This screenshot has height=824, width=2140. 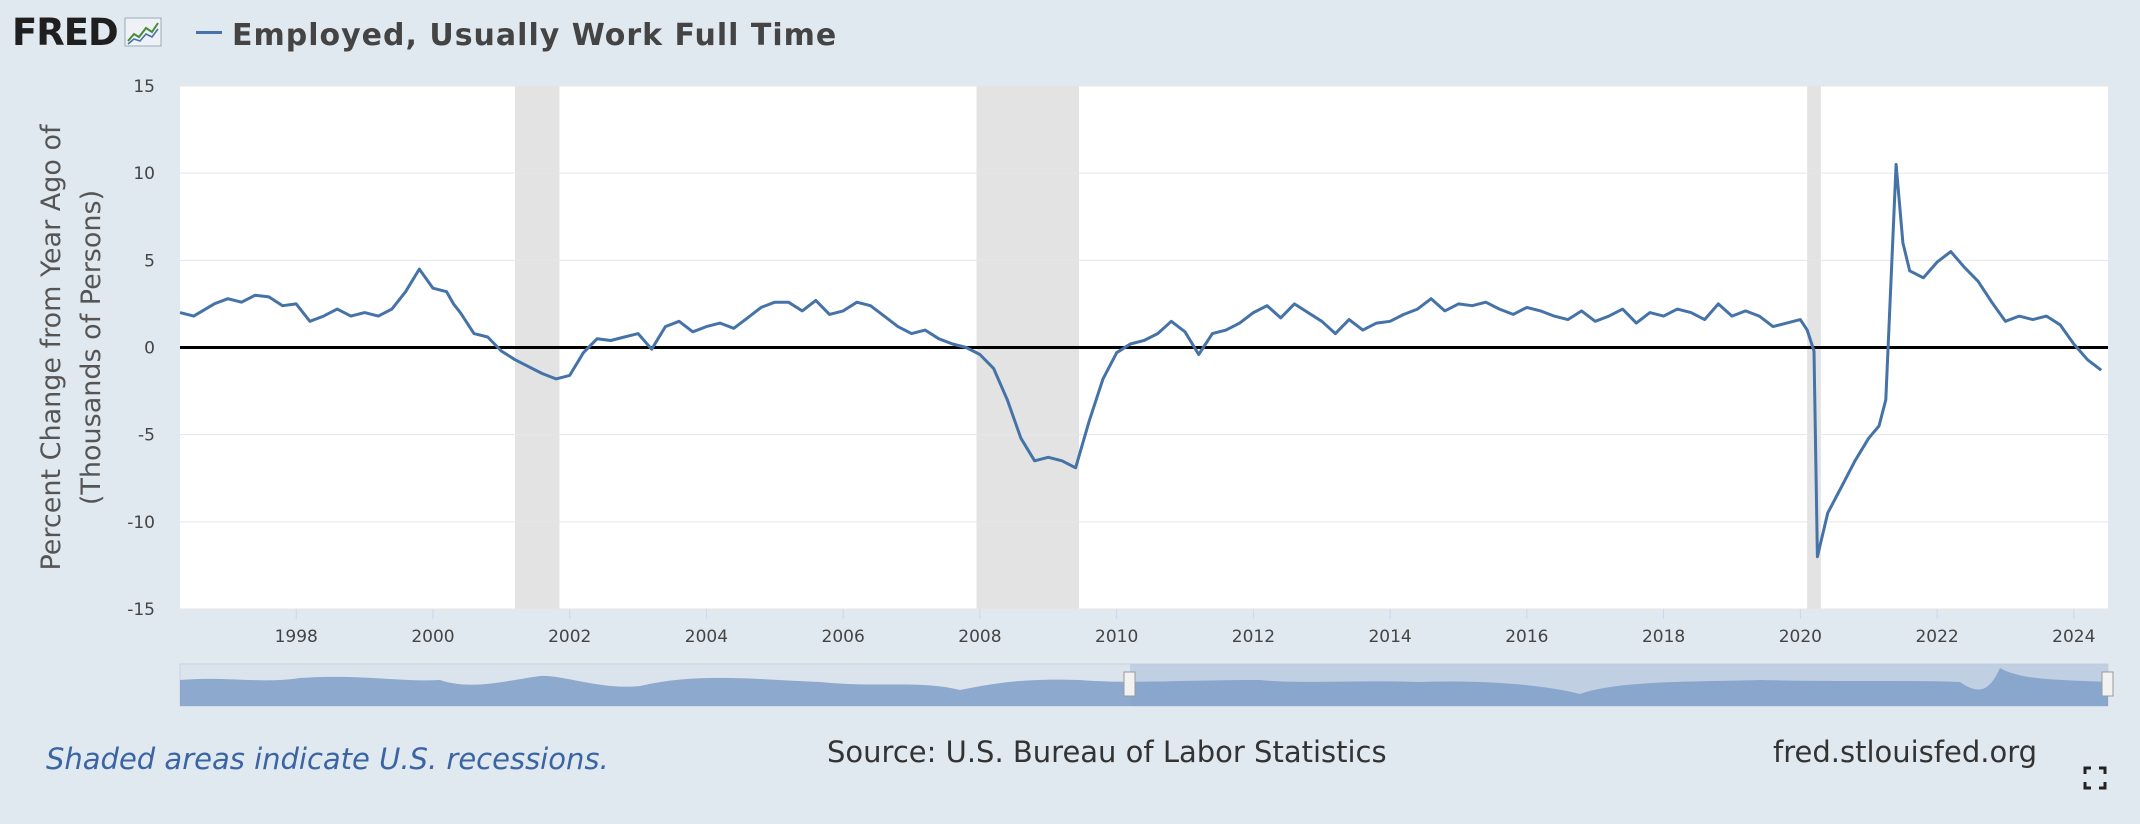 I want to click on x-tick-label: 2010, so click(x=1116, y=637).